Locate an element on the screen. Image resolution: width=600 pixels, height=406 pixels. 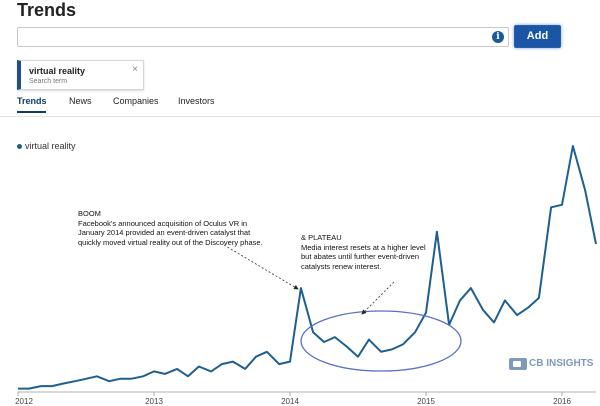
boom-arrow is located at coordinates (261, 267).